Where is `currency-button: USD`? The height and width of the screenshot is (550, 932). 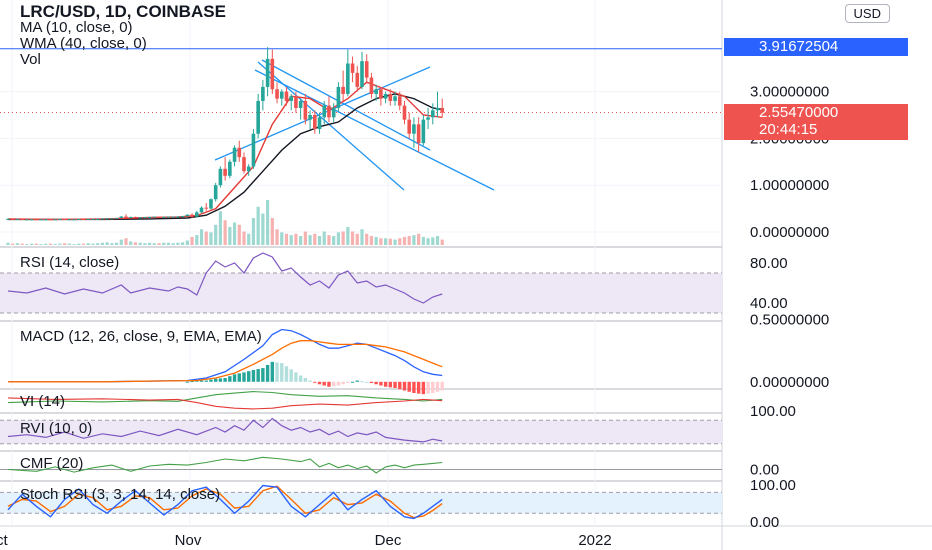
currency-button: USD is located at coordinates (867, 13).